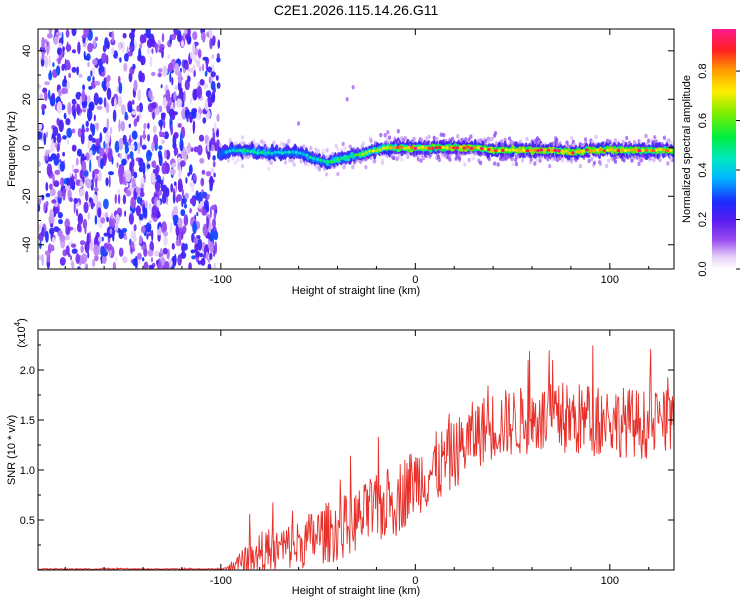 Image resolution: width=750 pixels, height=600 pixels. I want to click on snr-xlabel: Height of straight line (km), so click(356, 591).